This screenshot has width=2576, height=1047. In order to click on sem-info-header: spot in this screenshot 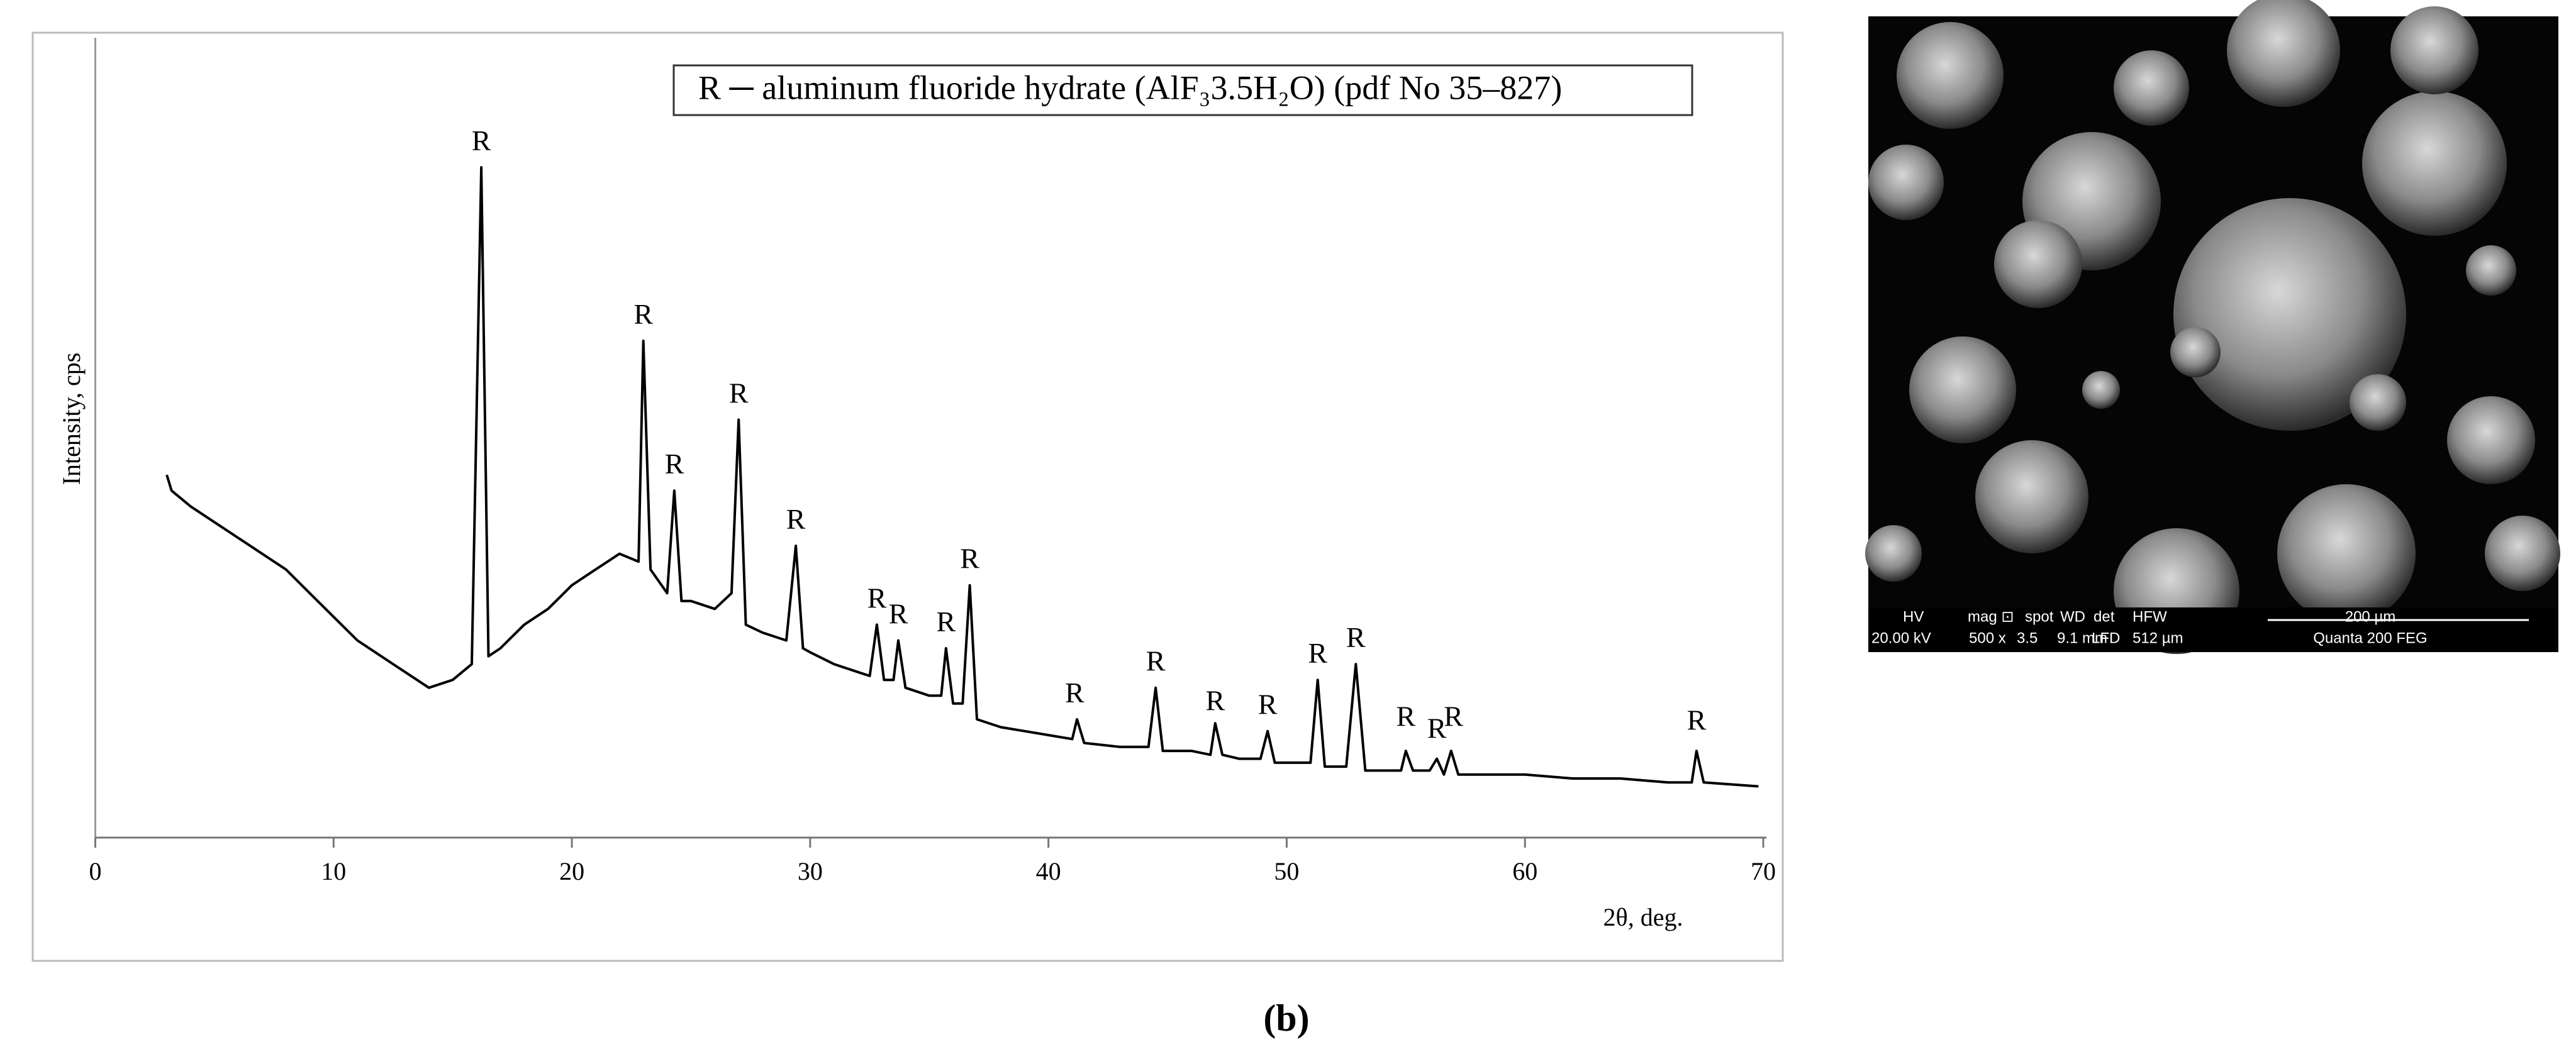, I will do `click(2039, 616)`.